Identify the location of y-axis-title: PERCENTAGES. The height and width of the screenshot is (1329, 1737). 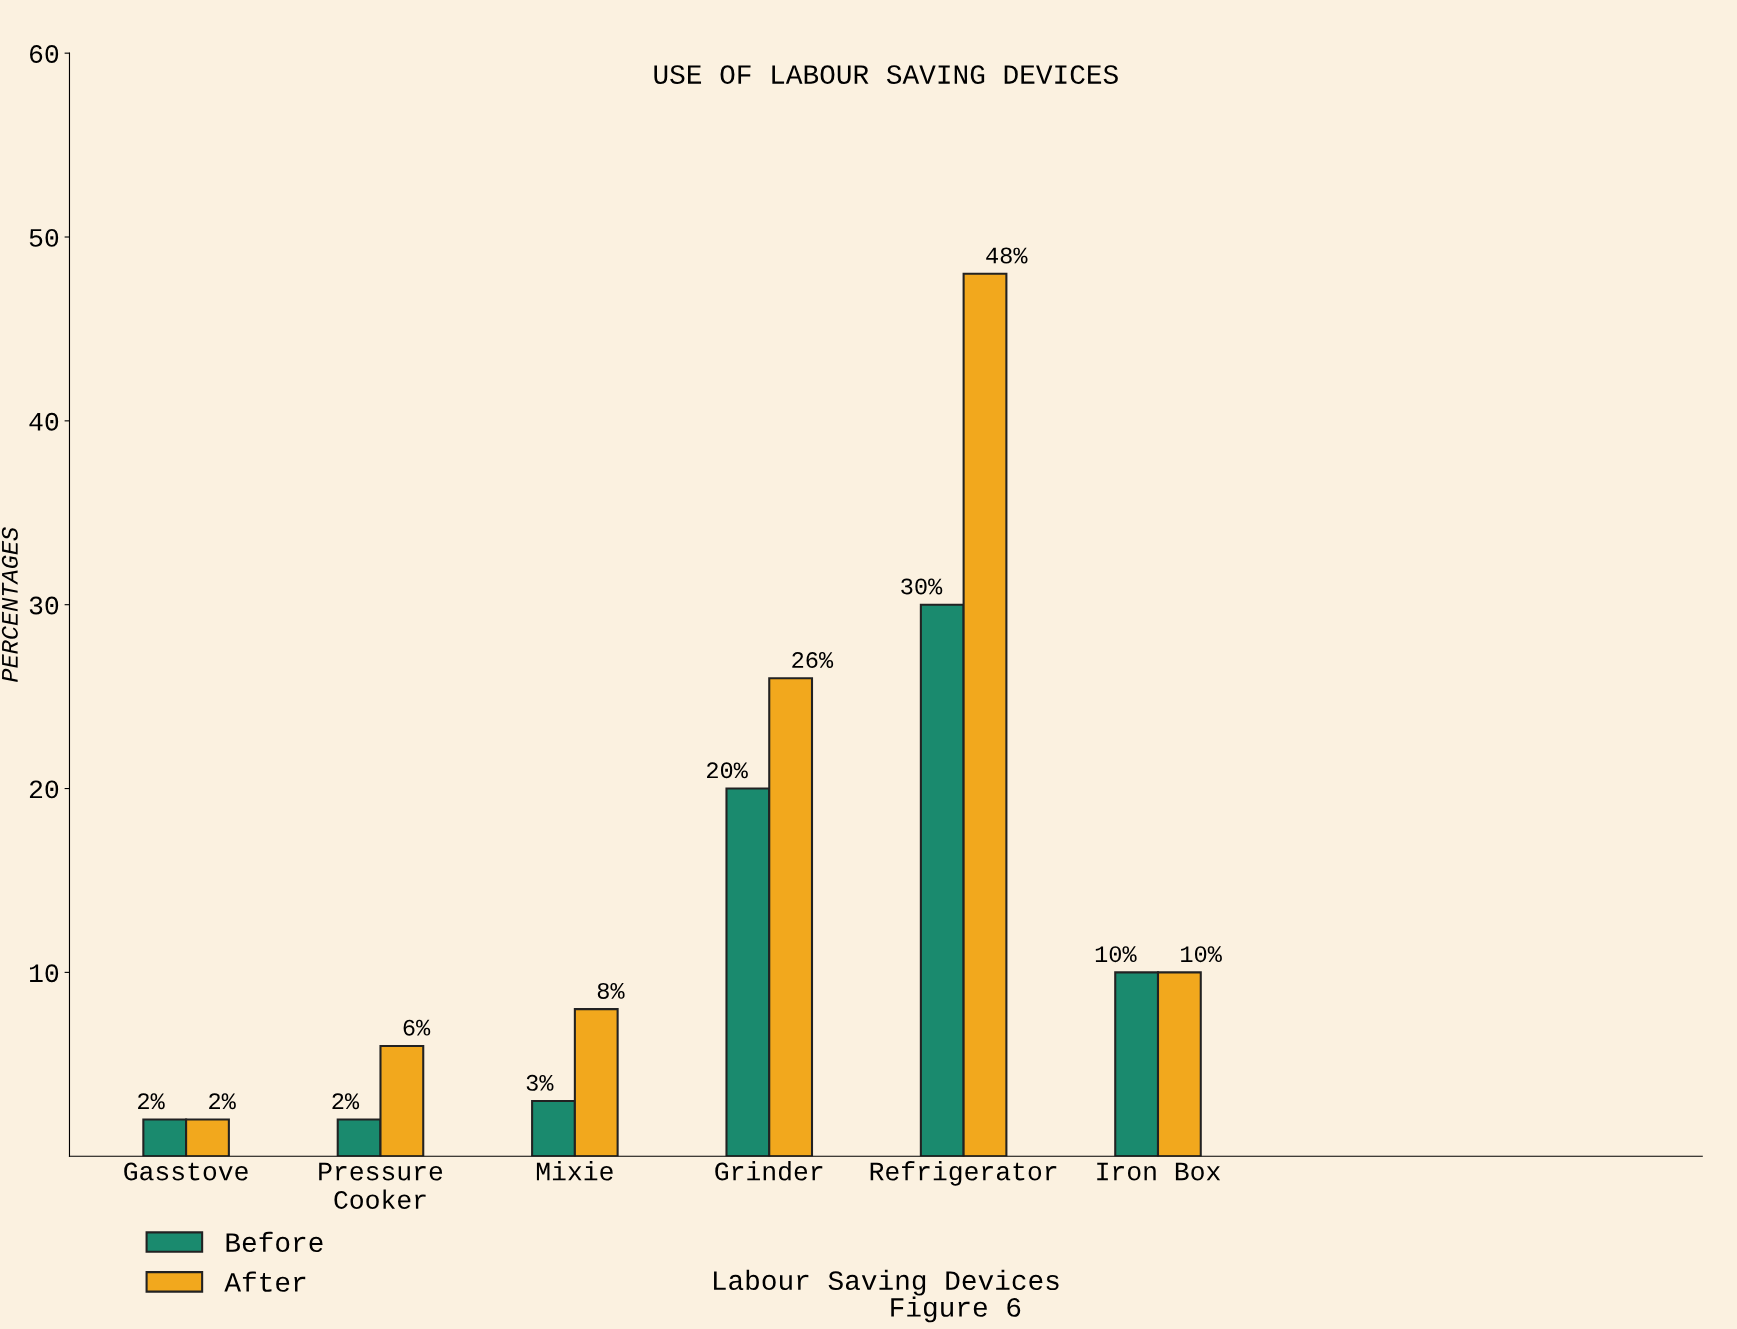
(9, 604).